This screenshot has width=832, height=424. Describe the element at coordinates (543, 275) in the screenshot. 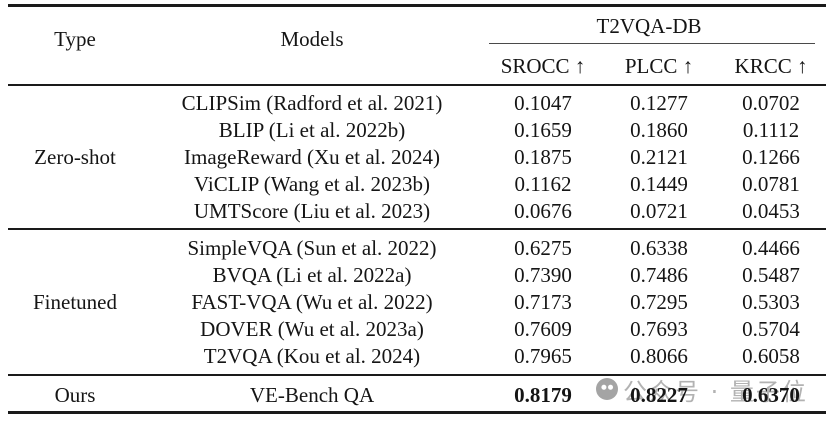

I see `srocc-value: 0.7390` at that location.